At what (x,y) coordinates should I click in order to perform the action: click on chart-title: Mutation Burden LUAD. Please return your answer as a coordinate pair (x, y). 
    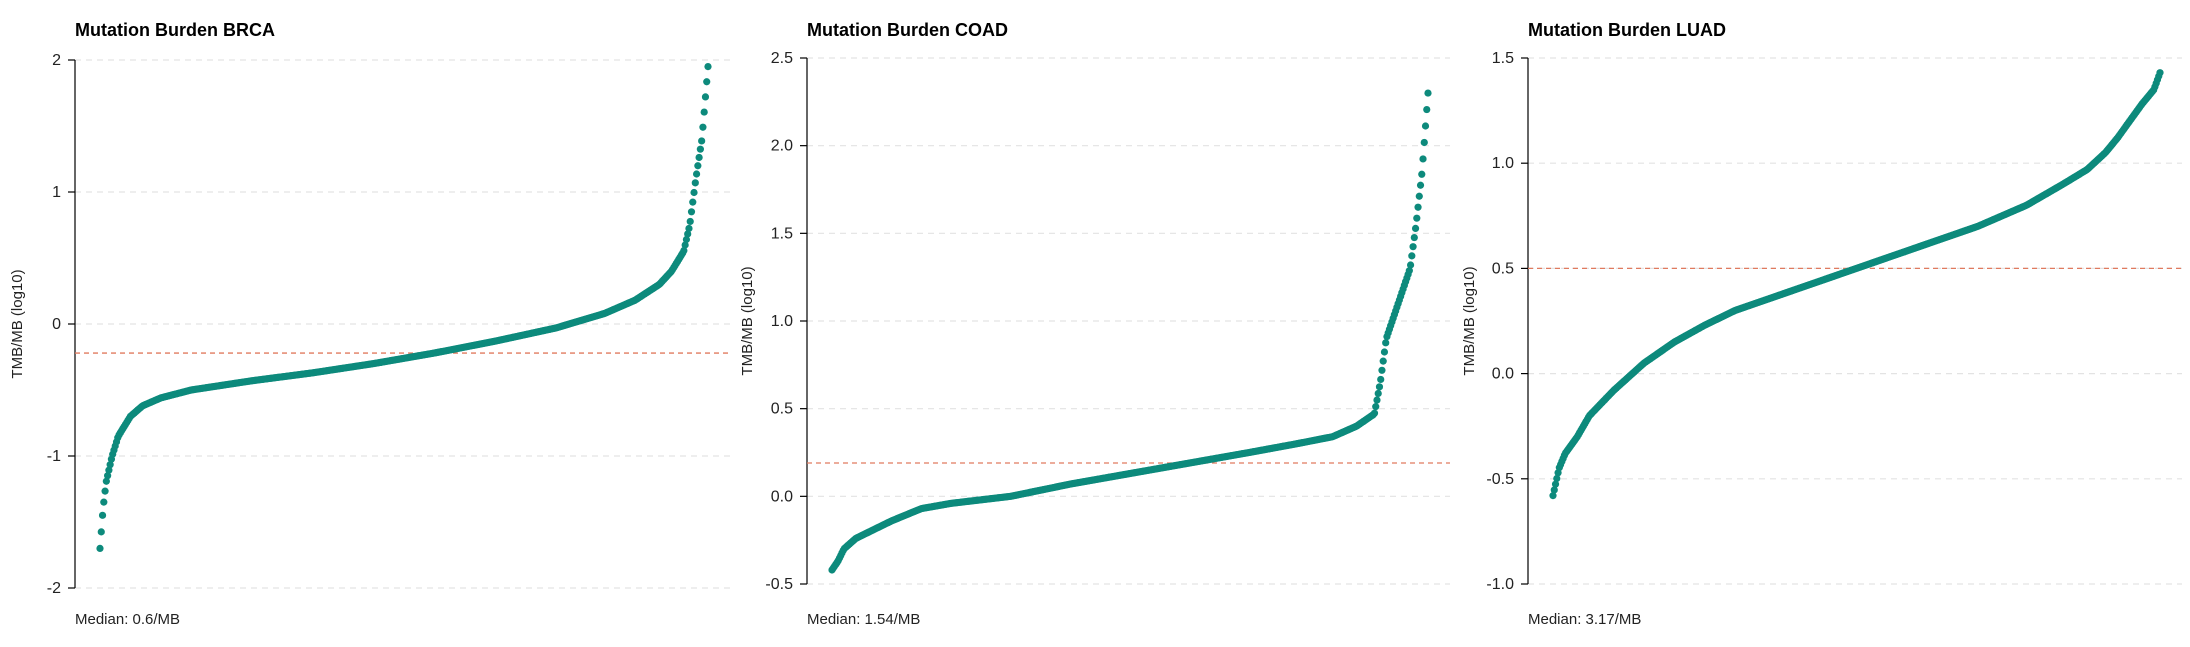
    Looking at the image, I should click on (1627, 30).